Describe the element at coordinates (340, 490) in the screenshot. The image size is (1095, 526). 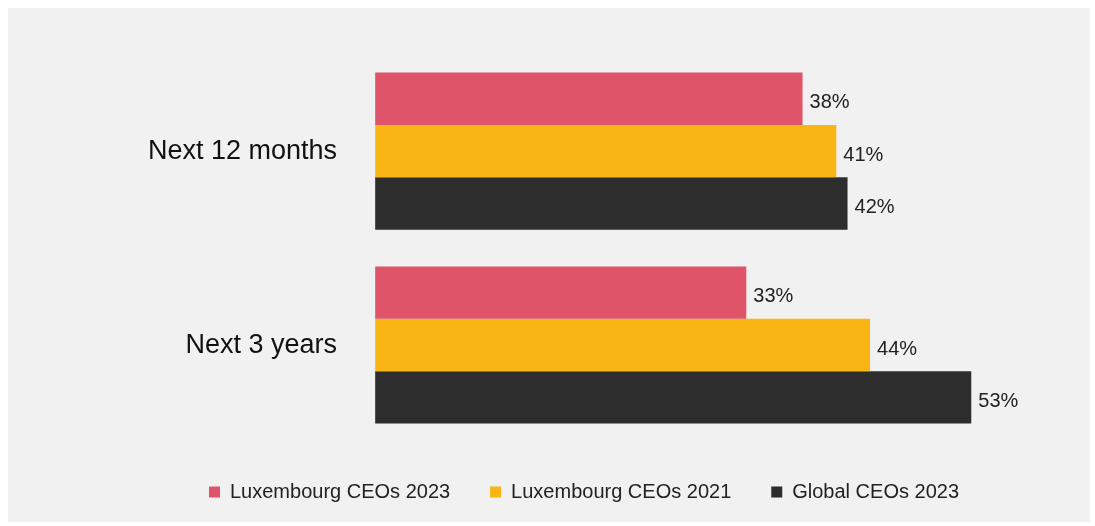
I see `legend-label: Luxembourg CEOs 2023` at that location.